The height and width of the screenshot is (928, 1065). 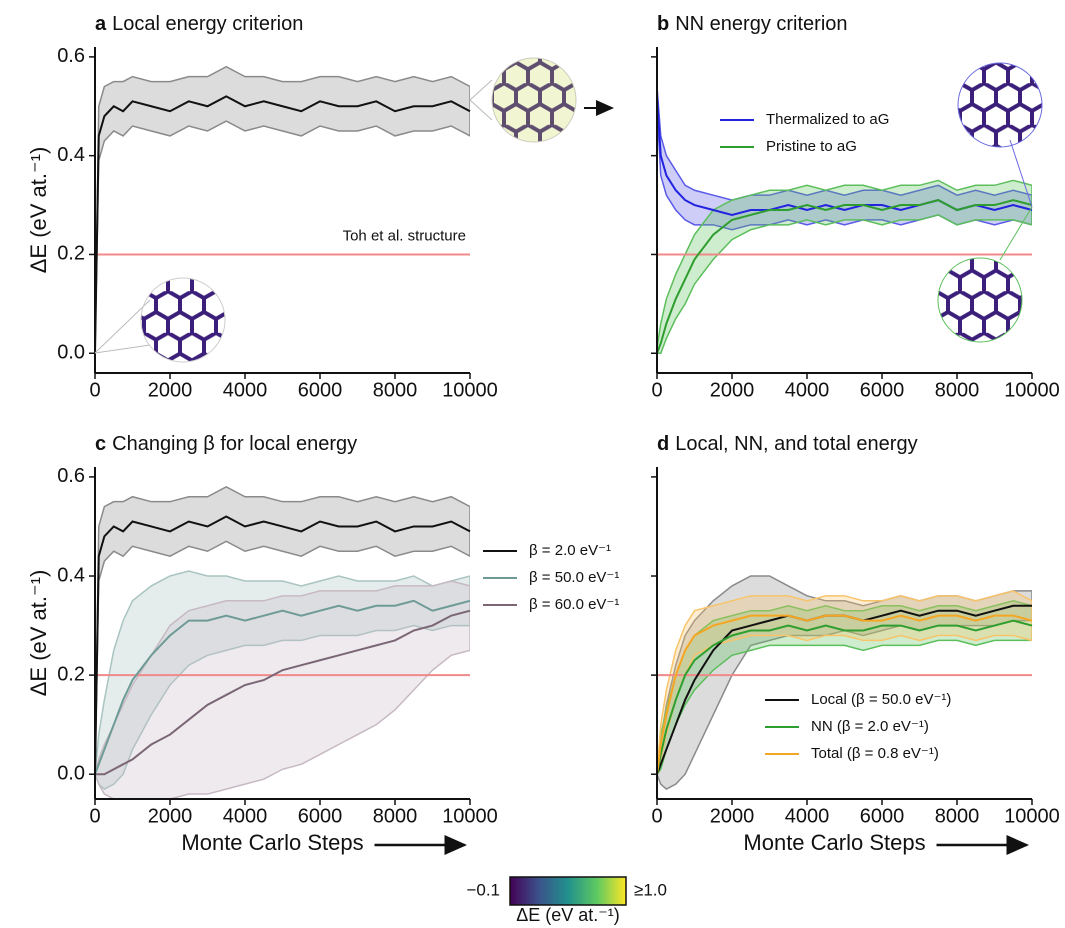 I want to click on legend-label: β = 2.0 eV⁻¹, so click(x=570, y=550).